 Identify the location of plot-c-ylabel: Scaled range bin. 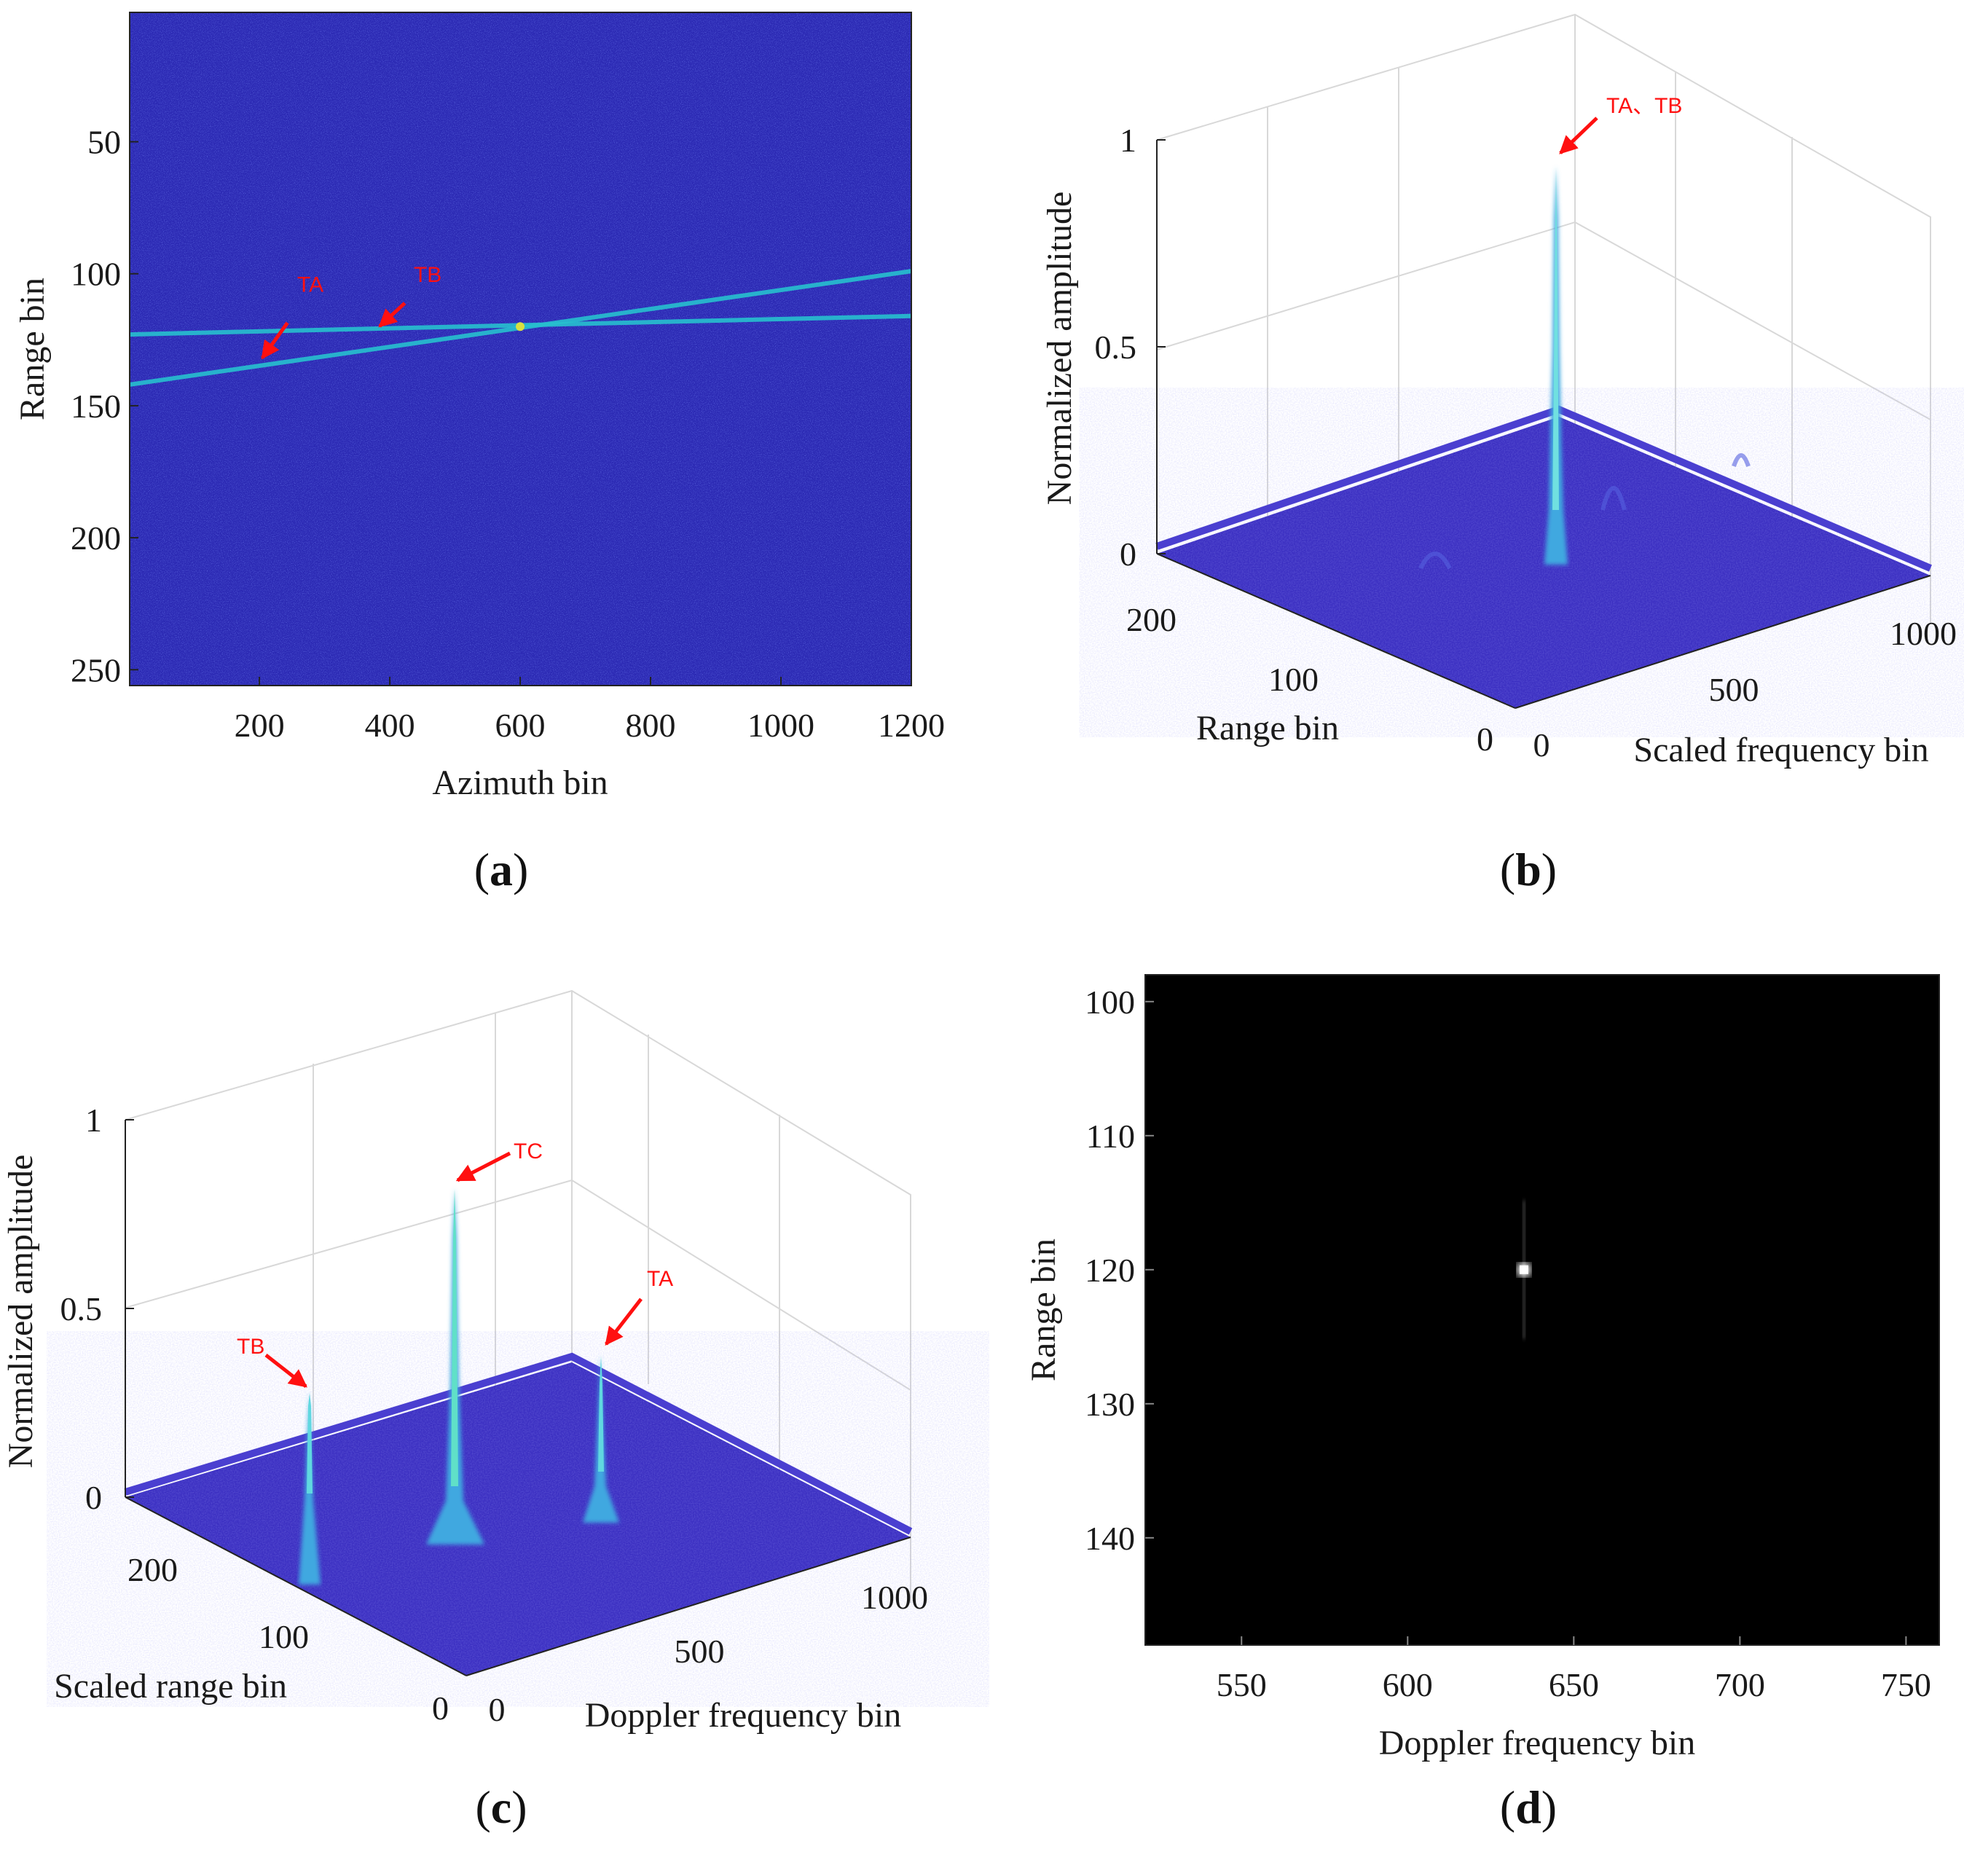
(170, 1686).